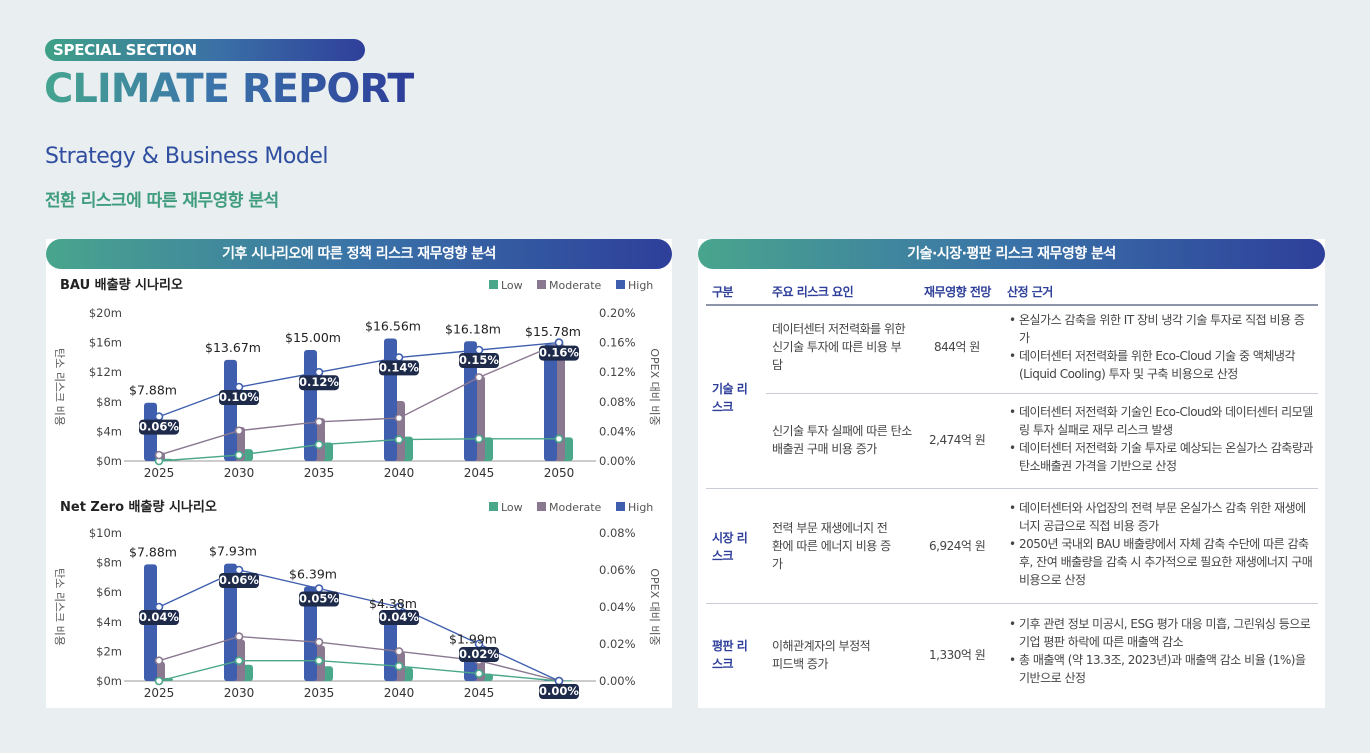  What do you see at coordinates (109, 651) in the screenshot?
I see `y-tick-label: $2m` at bounding box center [109, 651].